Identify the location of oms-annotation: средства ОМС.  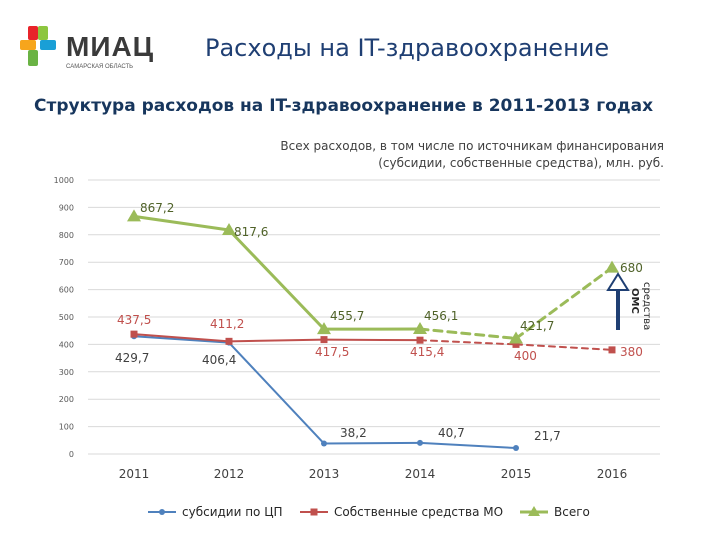
(629, 301).